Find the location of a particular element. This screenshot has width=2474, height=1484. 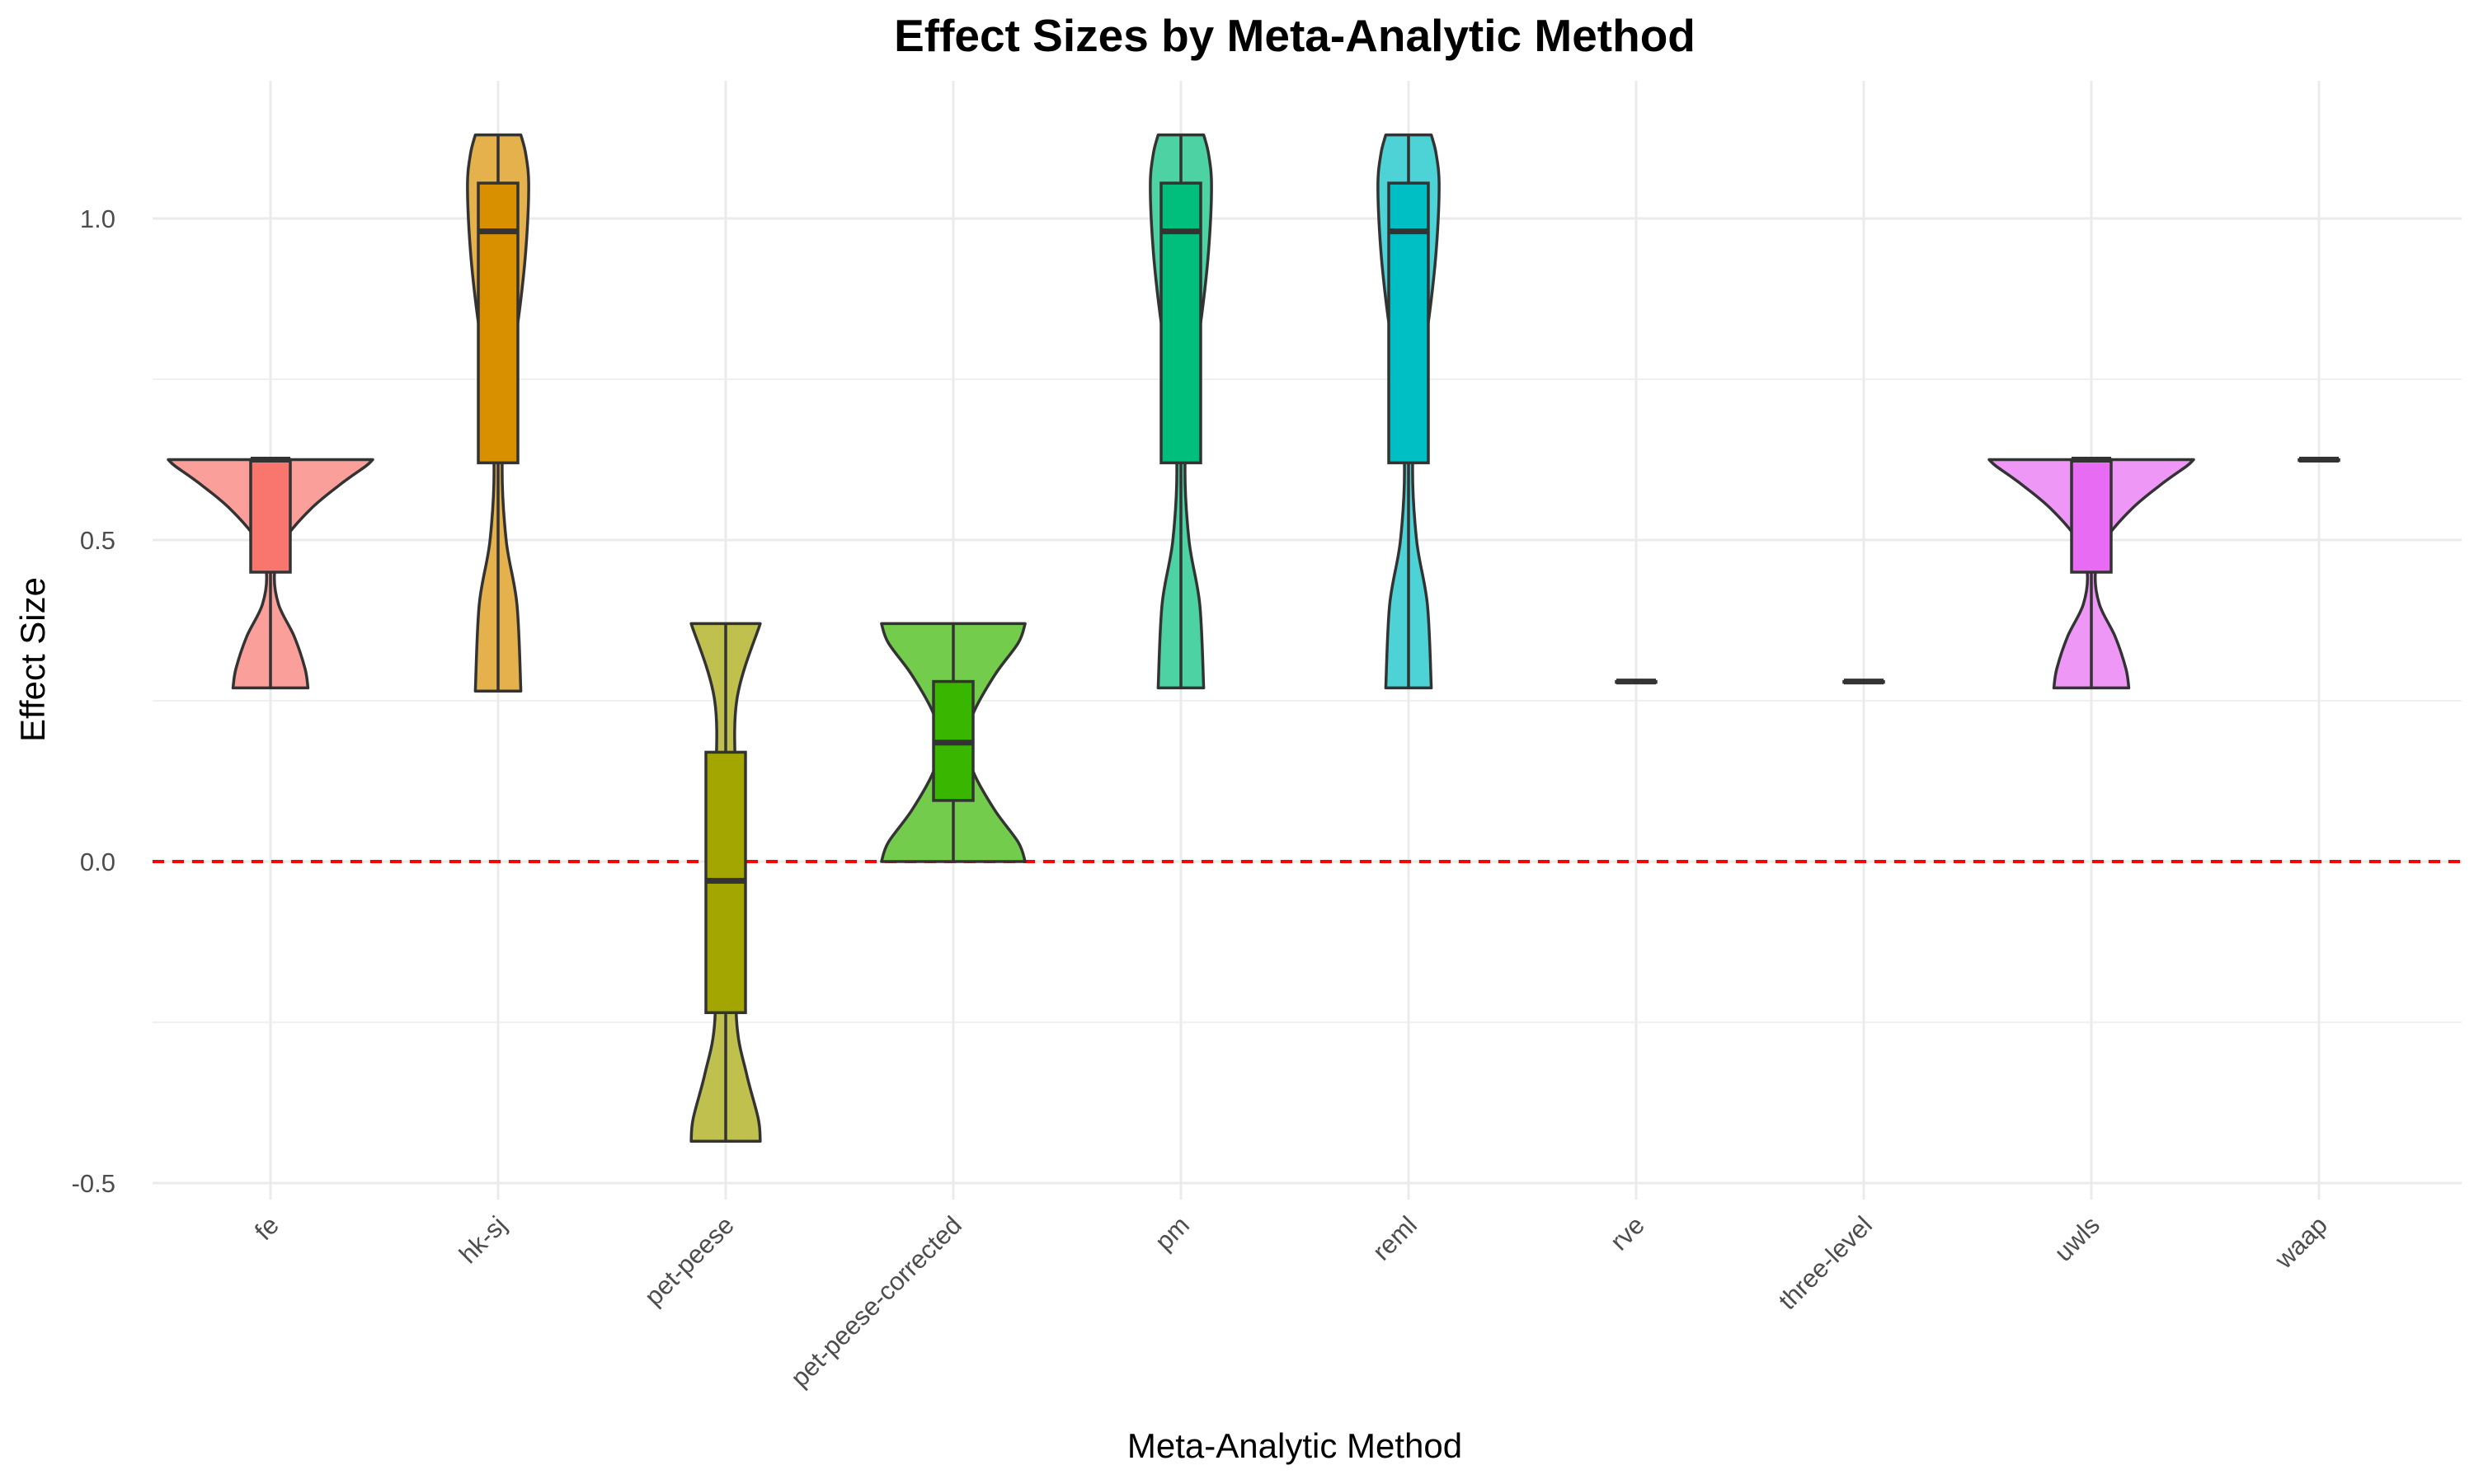

y-tick-label: 0.5 is located at coordinates (97, 540).